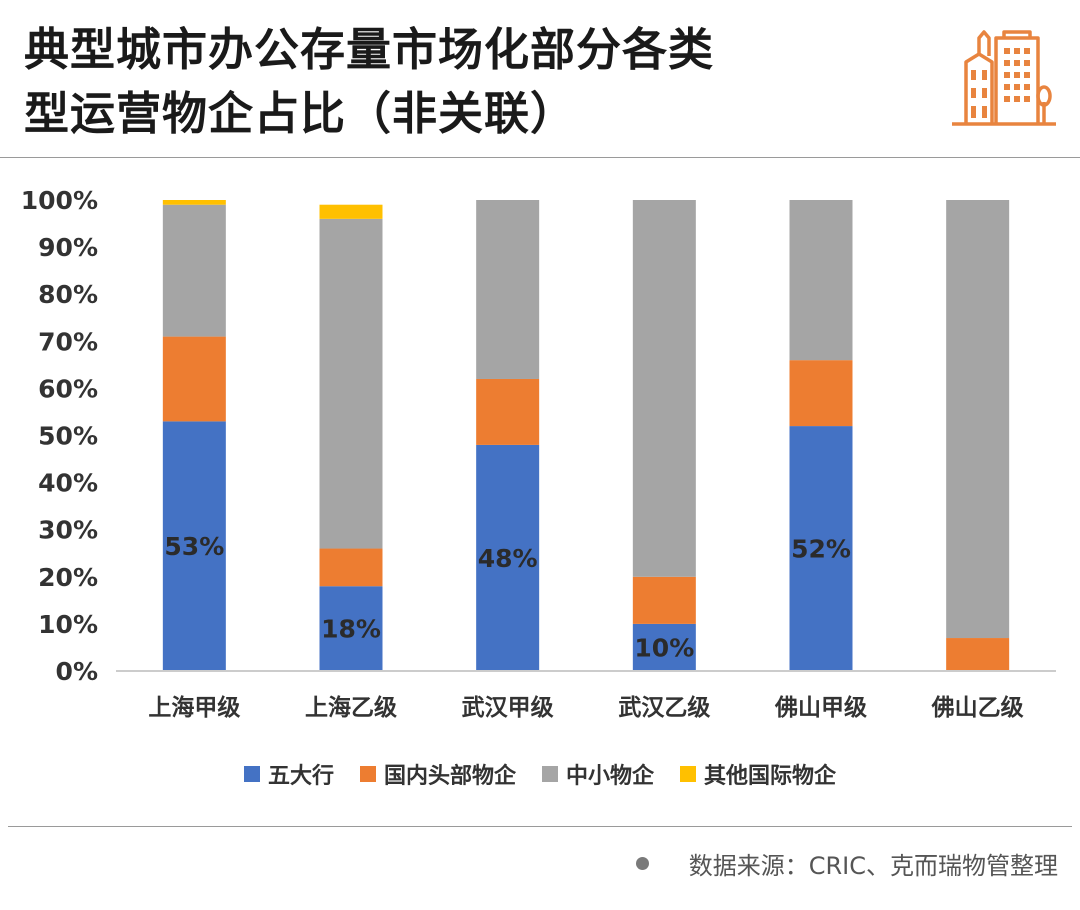  Describe the element at coordinates (664, 707) in the screenshot. I see `x-tick-label: 武汉乙级` at that location.